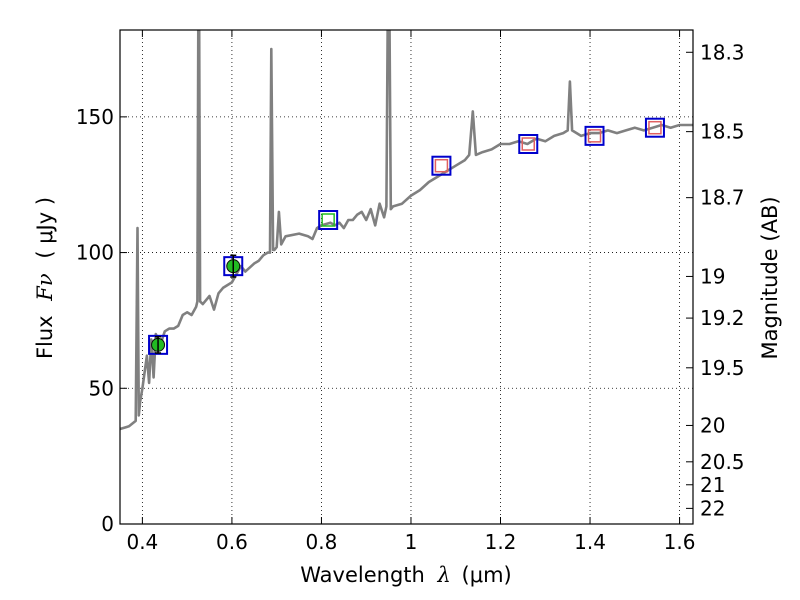  What do you see at coordinates (712, 485) in the screenshot?
I see `mag-tick-label: 21` at bounding box center [712, 485].